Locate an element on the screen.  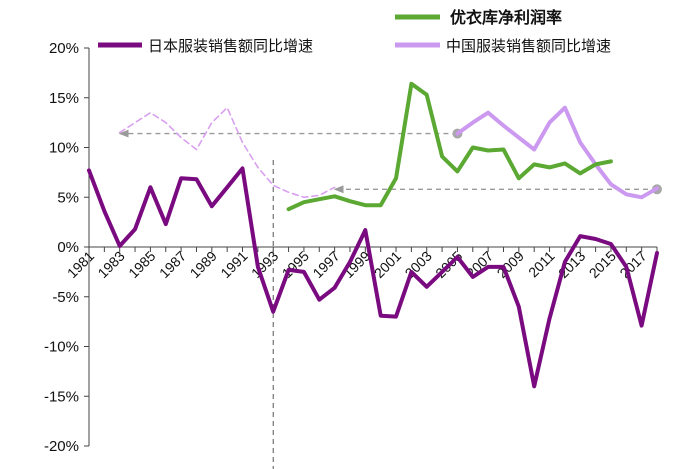
legend-label-japan: 日本服装销售额同比增速 is located at coordinates (230, 46).